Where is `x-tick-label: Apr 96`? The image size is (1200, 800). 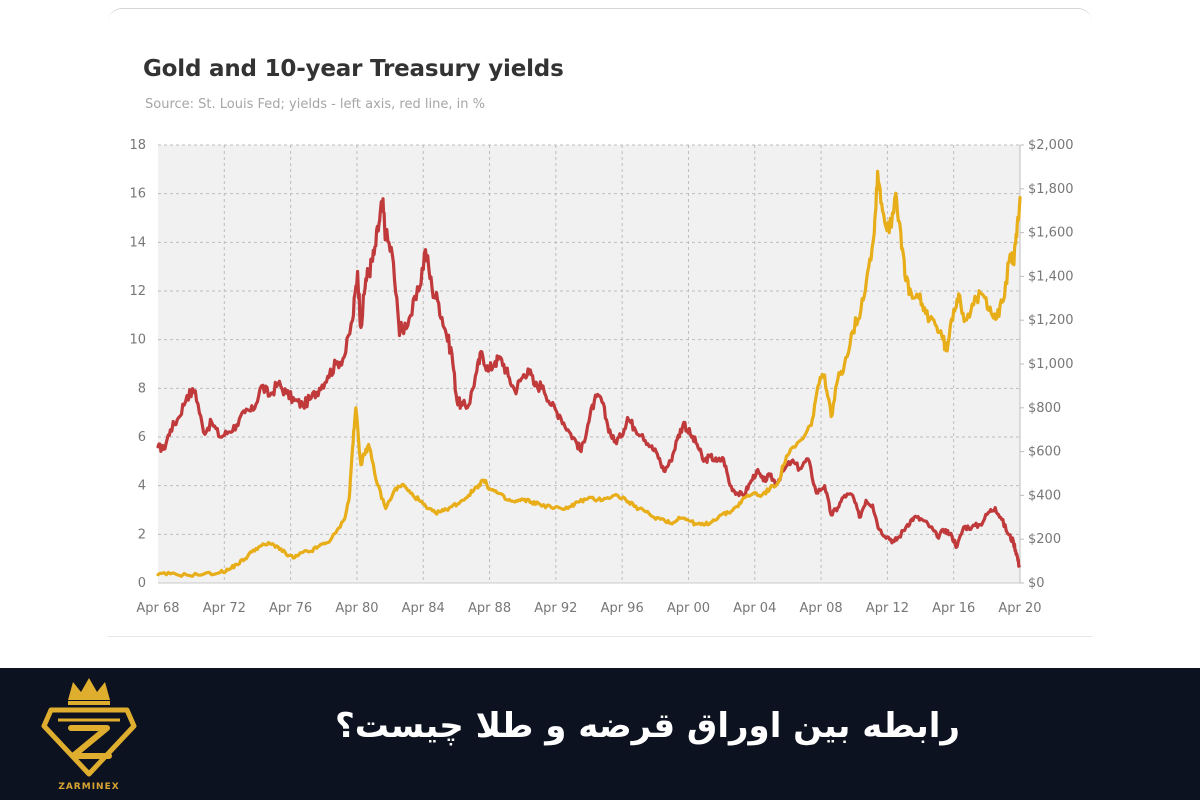 x-tick-label: Apr 96 is located at coordinates (622, 608).